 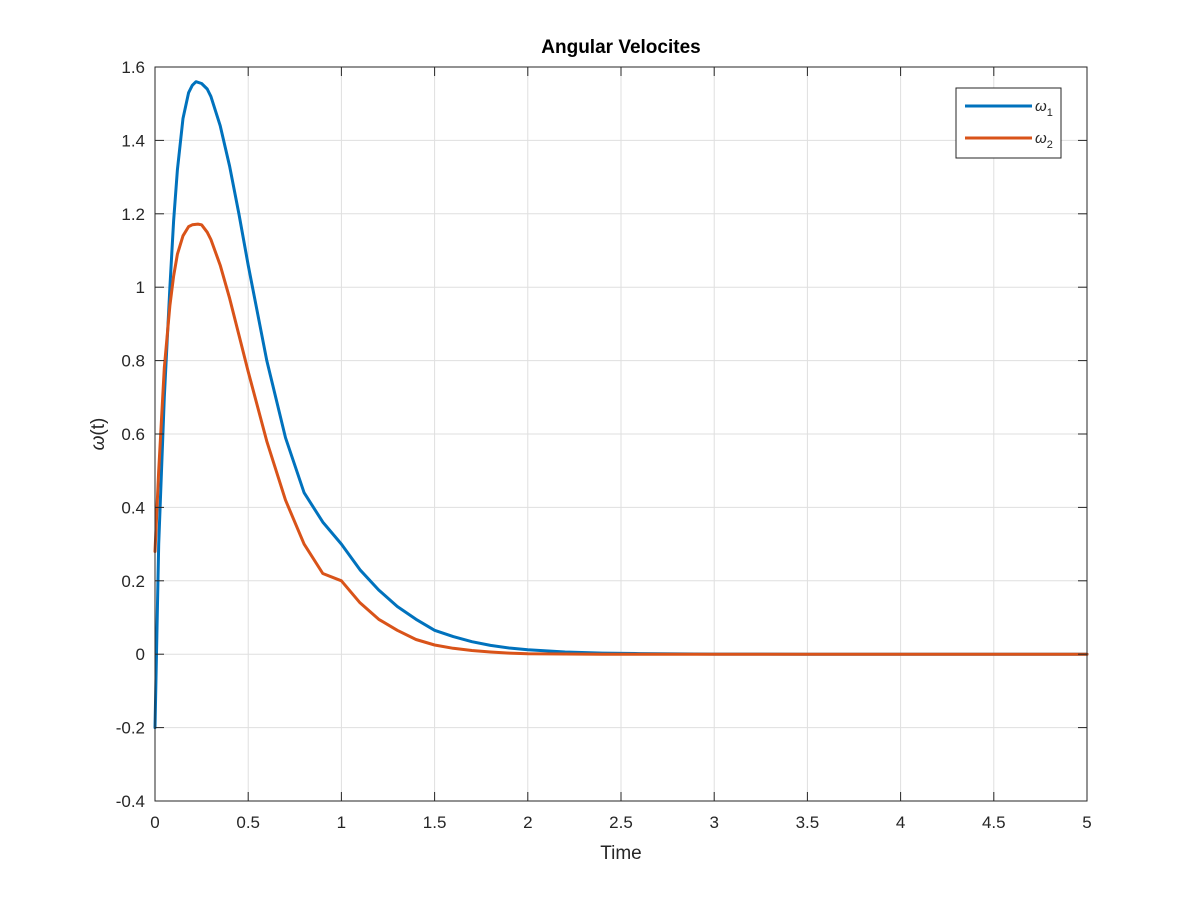 I want to click on legend-entry-omega-2-symbol: ω, so click(x=1041, y=138).